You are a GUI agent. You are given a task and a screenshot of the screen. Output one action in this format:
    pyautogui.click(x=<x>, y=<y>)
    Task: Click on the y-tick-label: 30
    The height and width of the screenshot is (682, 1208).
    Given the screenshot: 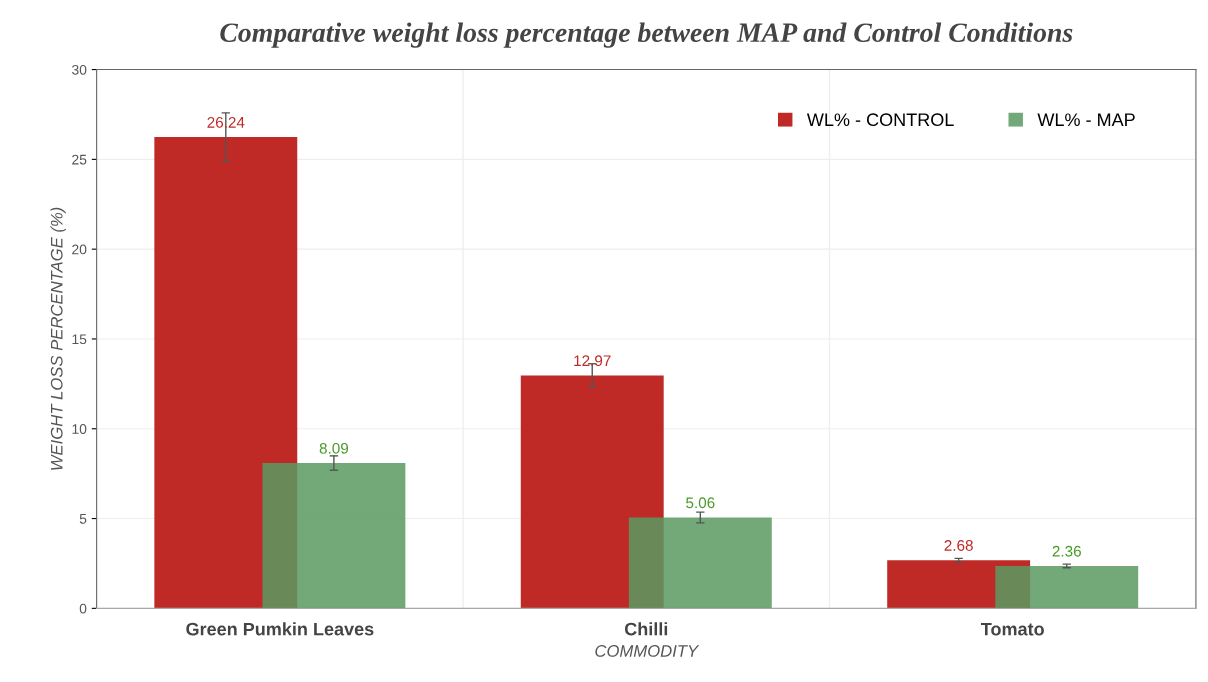 What is the action you would take?
    pyautogui.click(x=79, y=69)
    